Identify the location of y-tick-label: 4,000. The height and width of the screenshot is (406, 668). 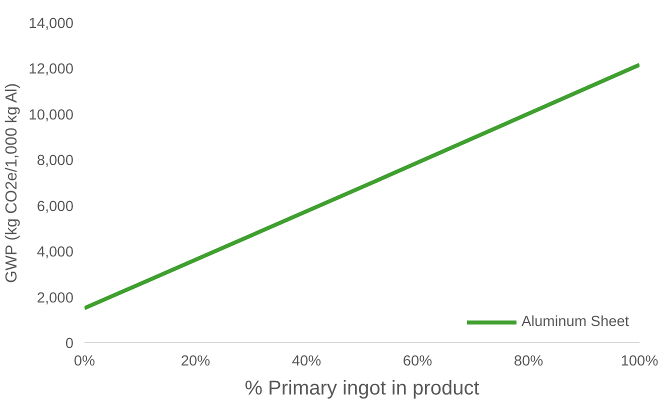
(55, 252).